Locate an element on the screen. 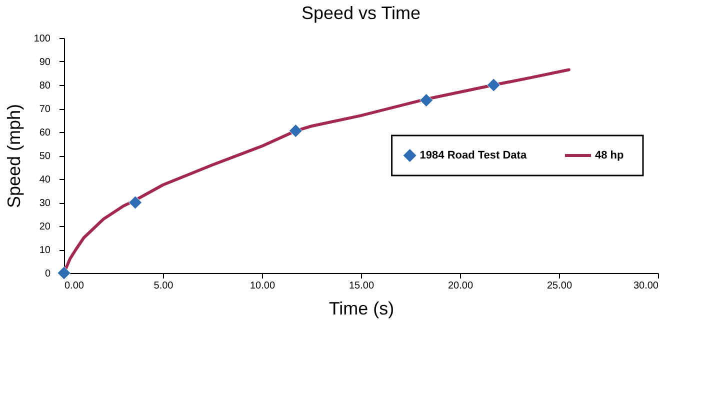 This screenshot has width=701, height=403. legend-label: 48 hp is located at coordinates (609, 156).